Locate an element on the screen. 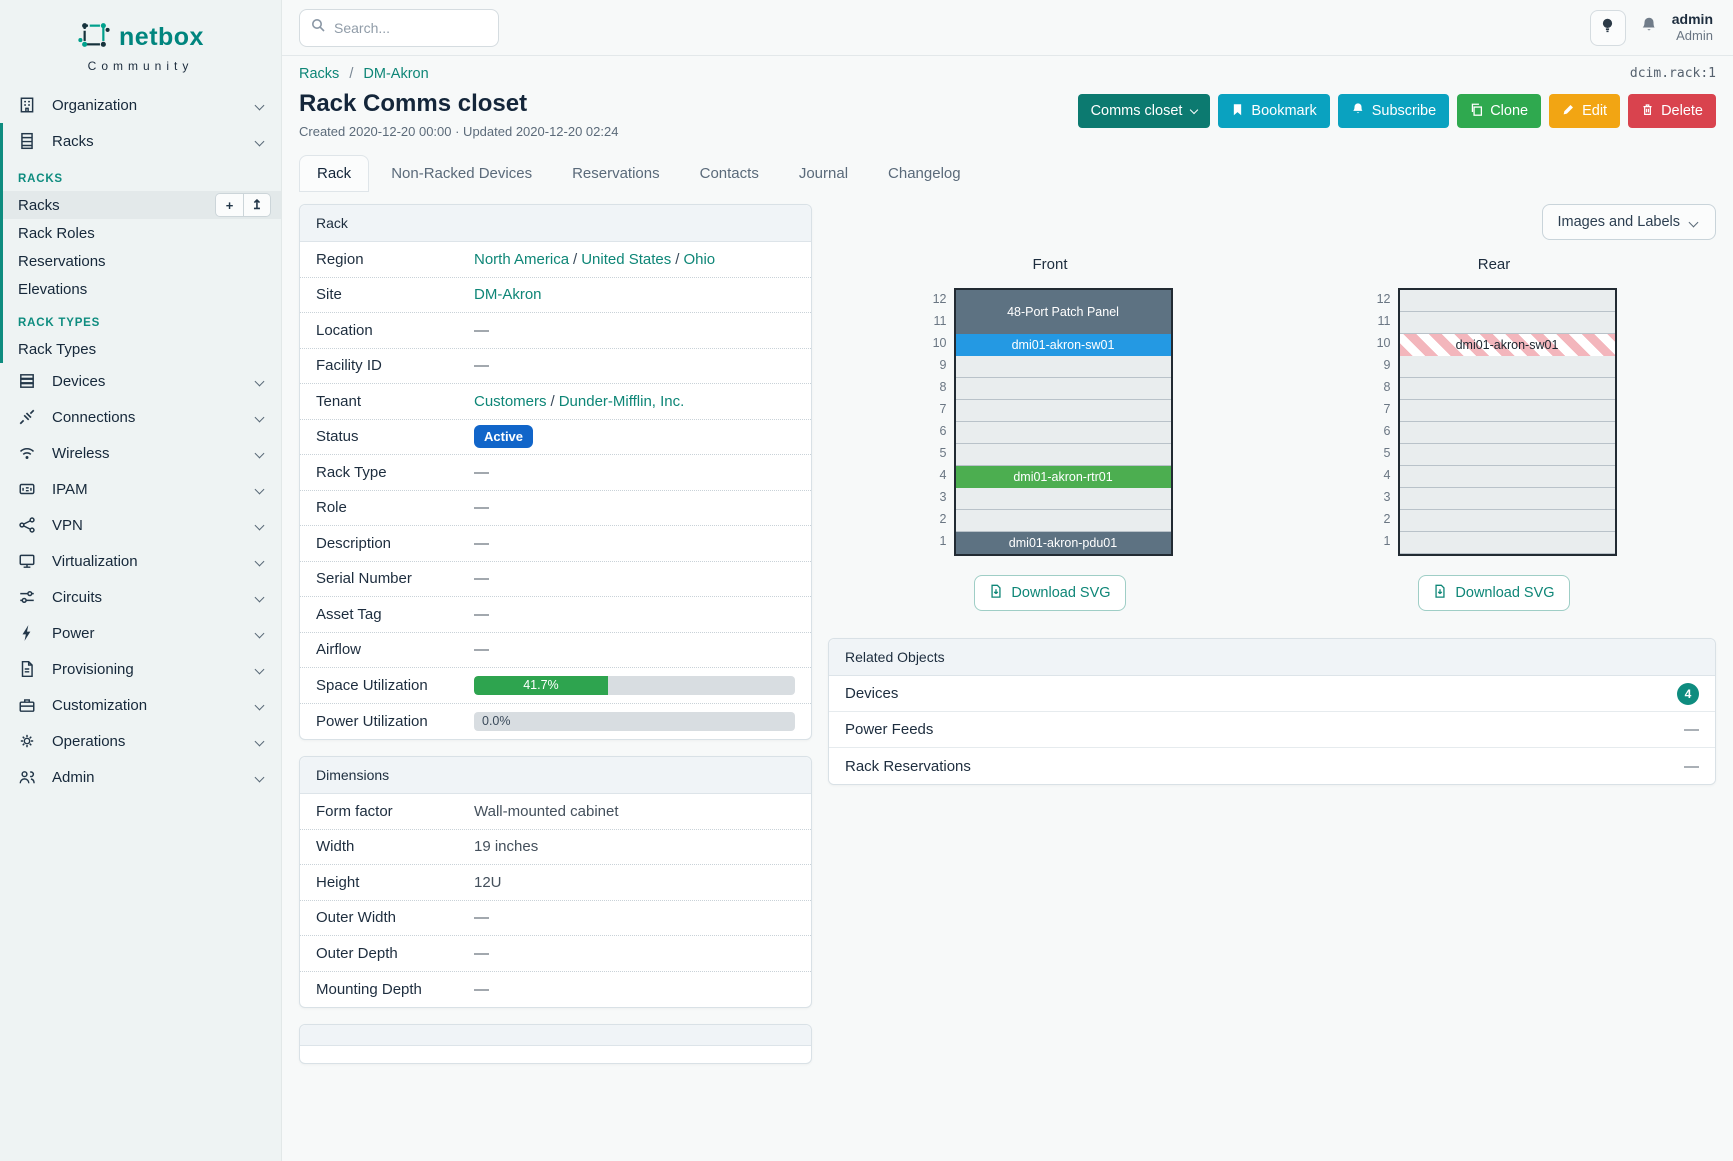 The image size is (1733, 1161). subscribe-button: Subscribe is located at coordinates (1393, 111).